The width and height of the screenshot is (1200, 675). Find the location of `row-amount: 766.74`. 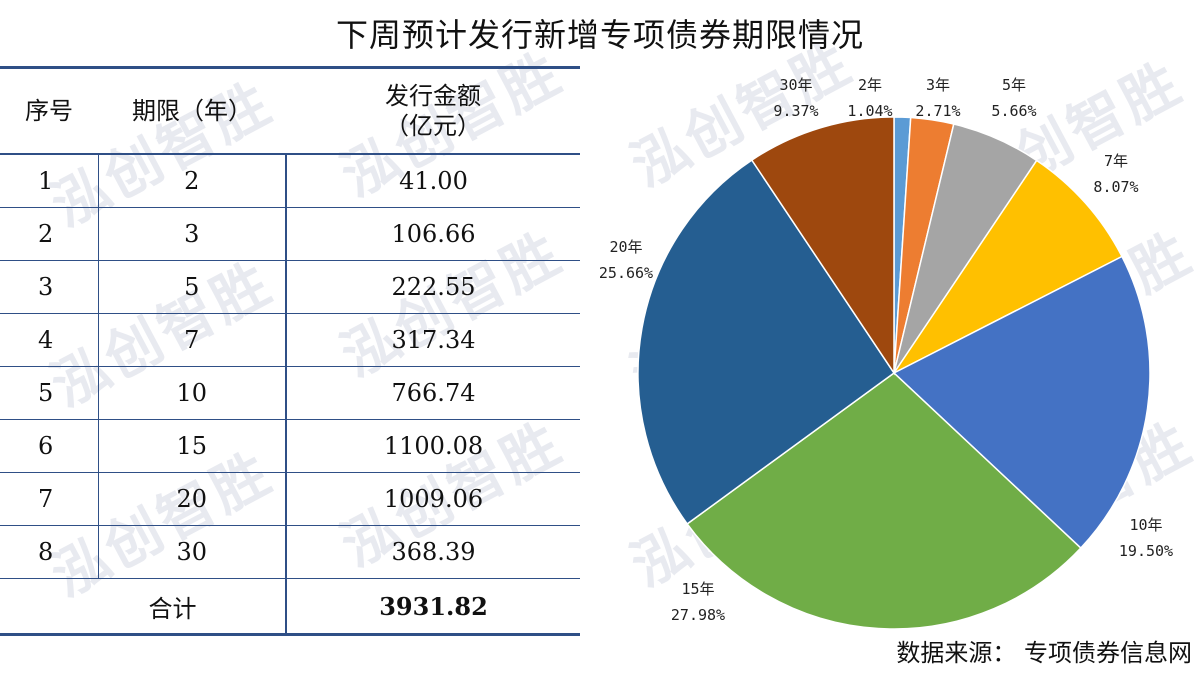

row-amount: 766.74 is located at coordinates (432, 393).